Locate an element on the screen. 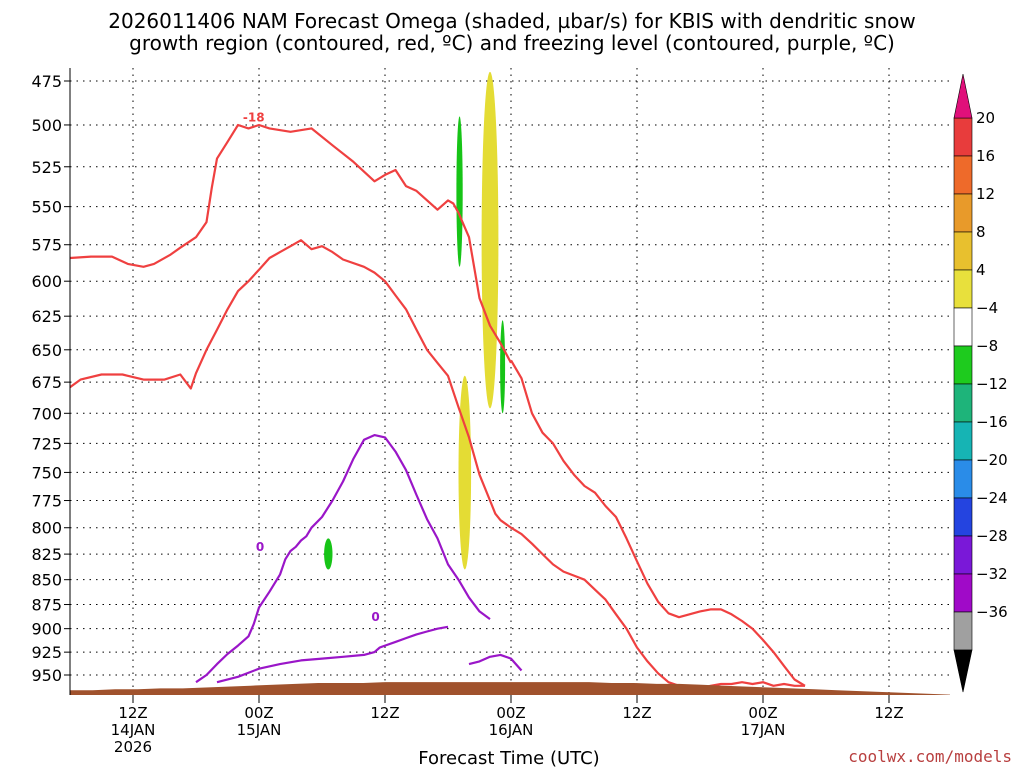  y-tick-label: 800 is located at coordinates (46, 528).